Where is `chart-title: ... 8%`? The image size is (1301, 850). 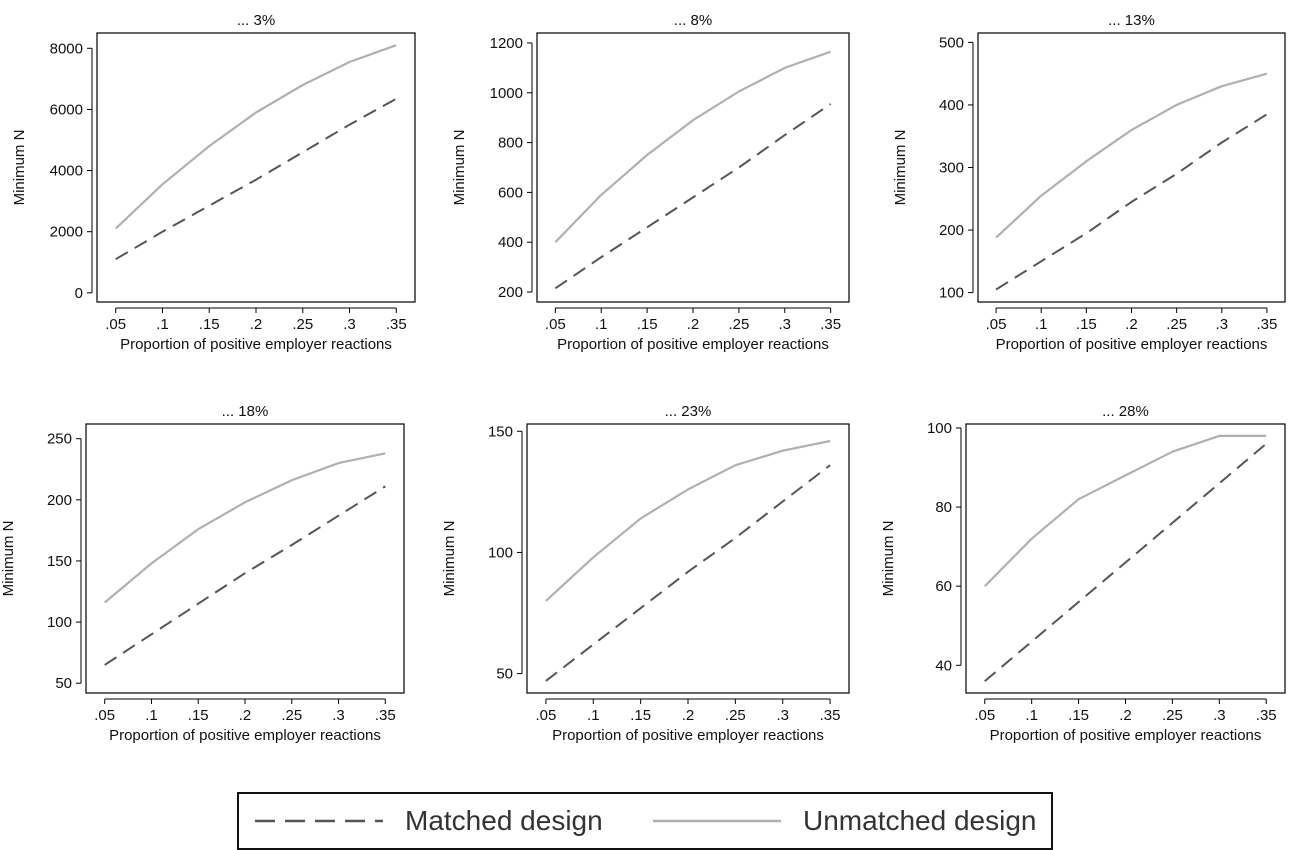 chart-title: ... 8% is located at coordinates (693, 20).